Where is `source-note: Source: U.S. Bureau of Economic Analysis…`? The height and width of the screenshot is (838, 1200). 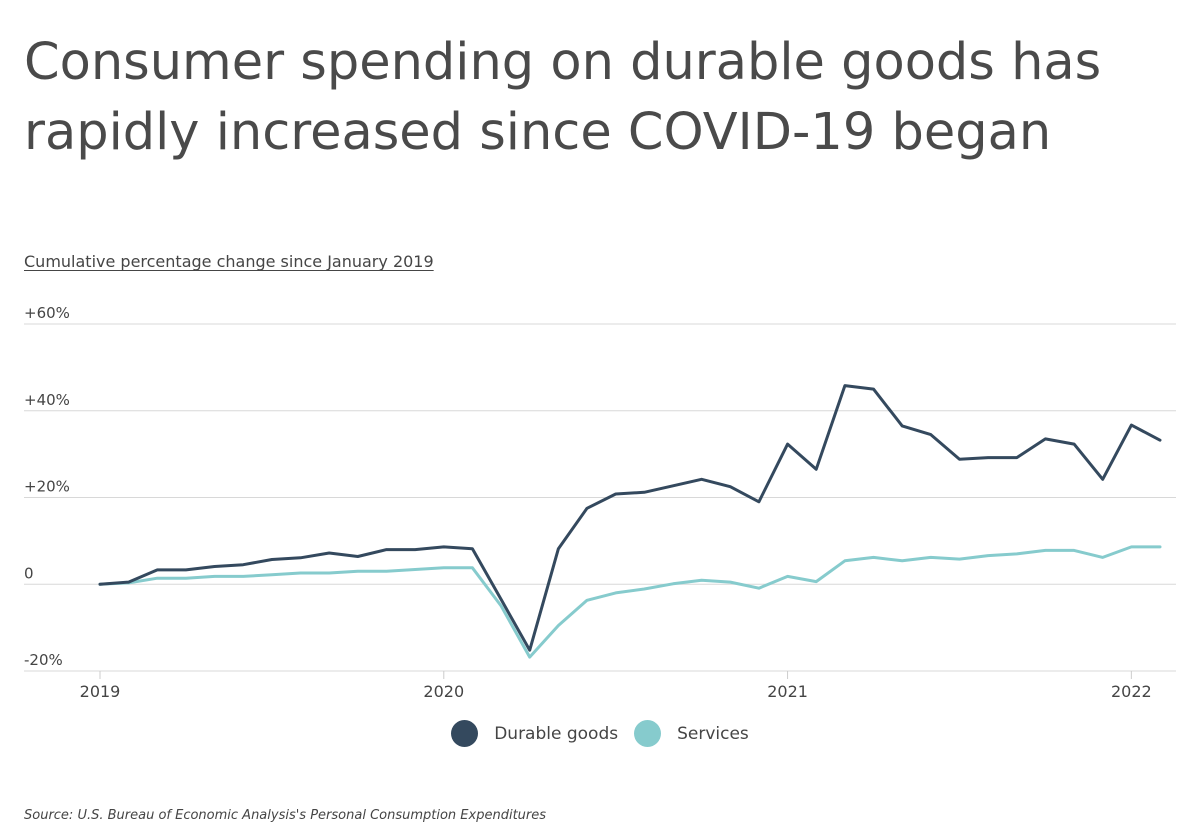 source-note: Source: U.S. Bureau of Economic Analysis… is located at coordinates (285, 815).